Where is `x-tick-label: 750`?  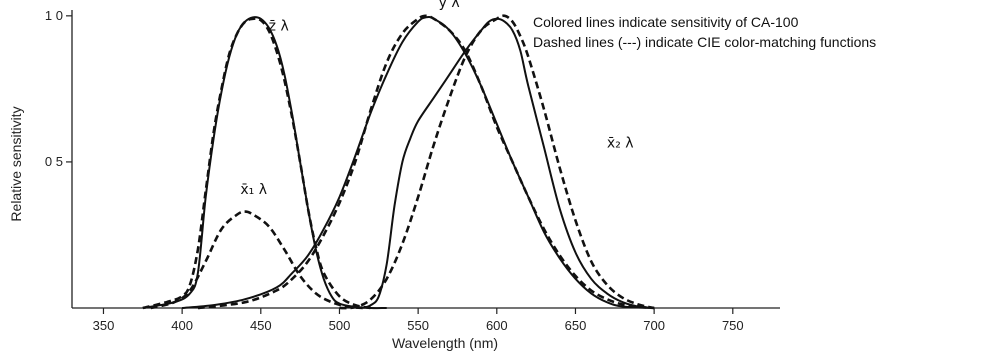 x-tick-label: 750 is located at coordinates (733, 325).